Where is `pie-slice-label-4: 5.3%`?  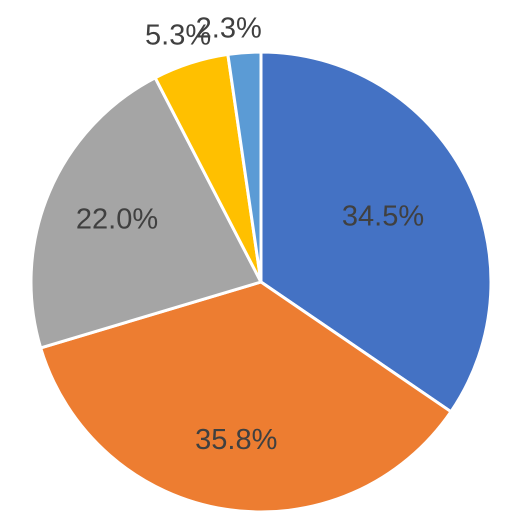 pie-slice-label-4: 5.3% is located at coordinates (178, 35).